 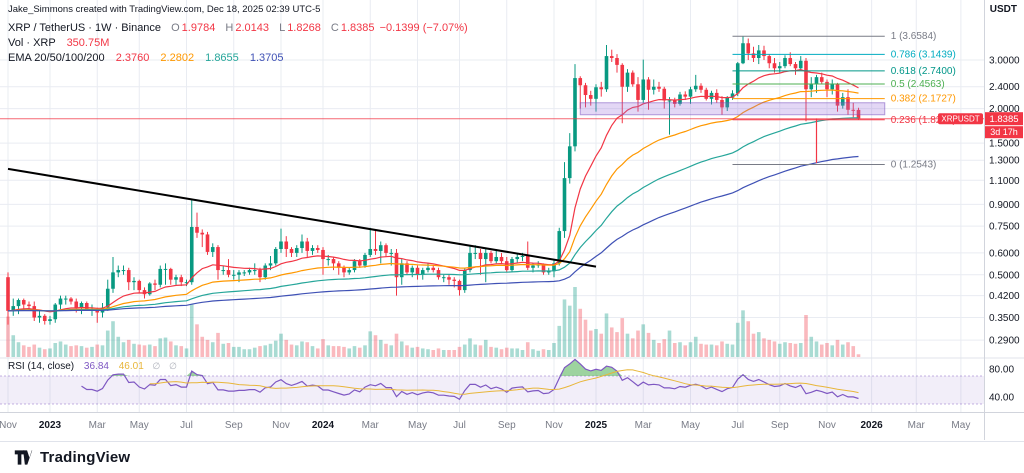 What do you see at coordinates (132, 58) in the screenshot?
I see `ema-value: 2.3760` at bounding box center [132, 58].